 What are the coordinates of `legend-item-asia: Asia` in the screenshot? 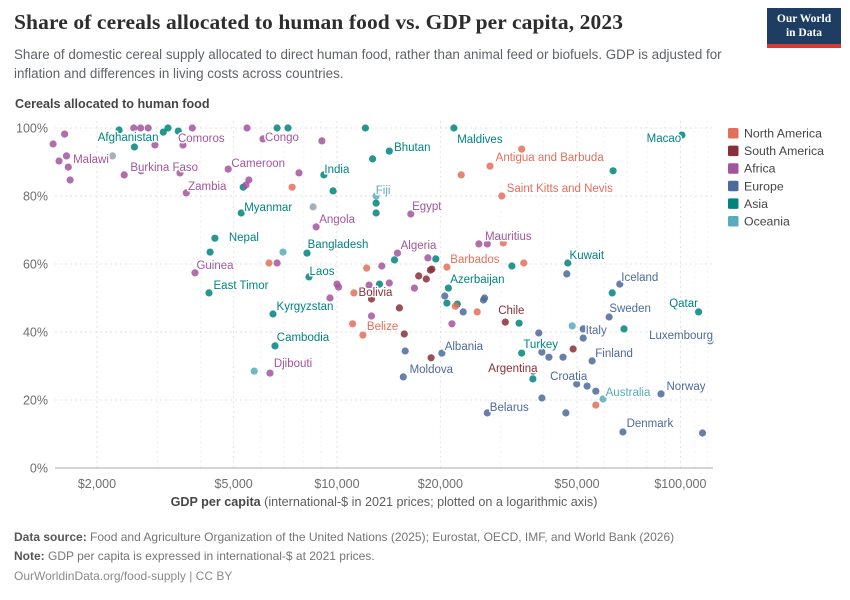 It's located at (748, 204).